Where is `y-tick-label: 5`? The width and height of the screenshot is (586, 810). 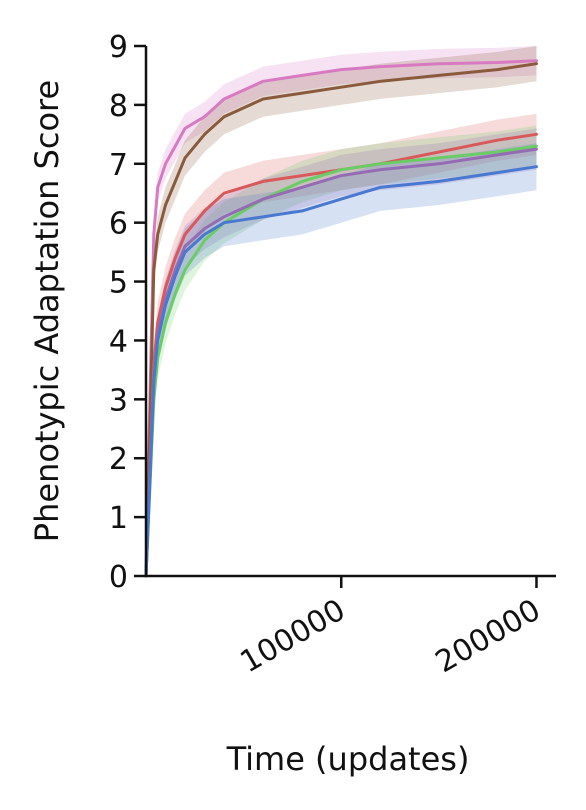 y-tick-label: 5 is located at coordinates (118, 283).